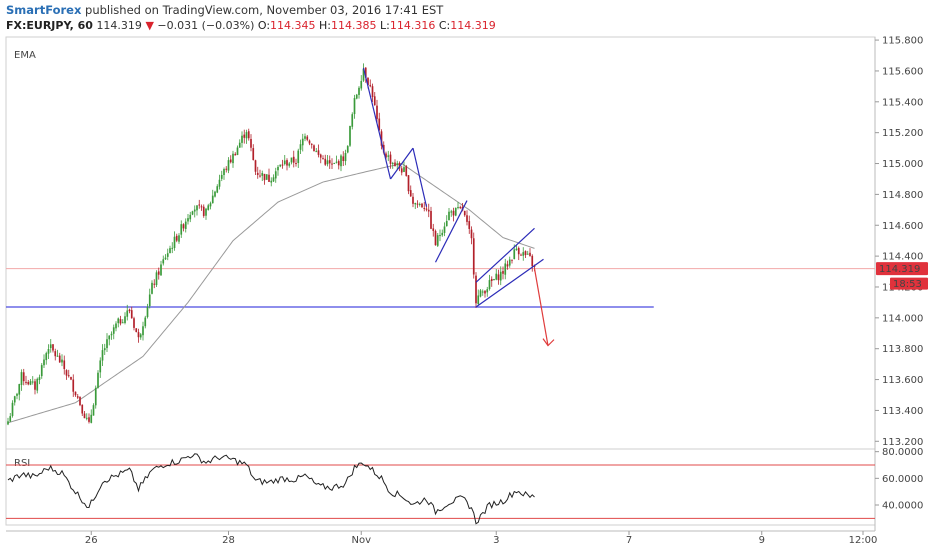 The width and height of the screenshot is (932, 550). Describe the element at coordinates (902, 318) in the screenshot. I see `price-tick-label: 114.000` at that location.